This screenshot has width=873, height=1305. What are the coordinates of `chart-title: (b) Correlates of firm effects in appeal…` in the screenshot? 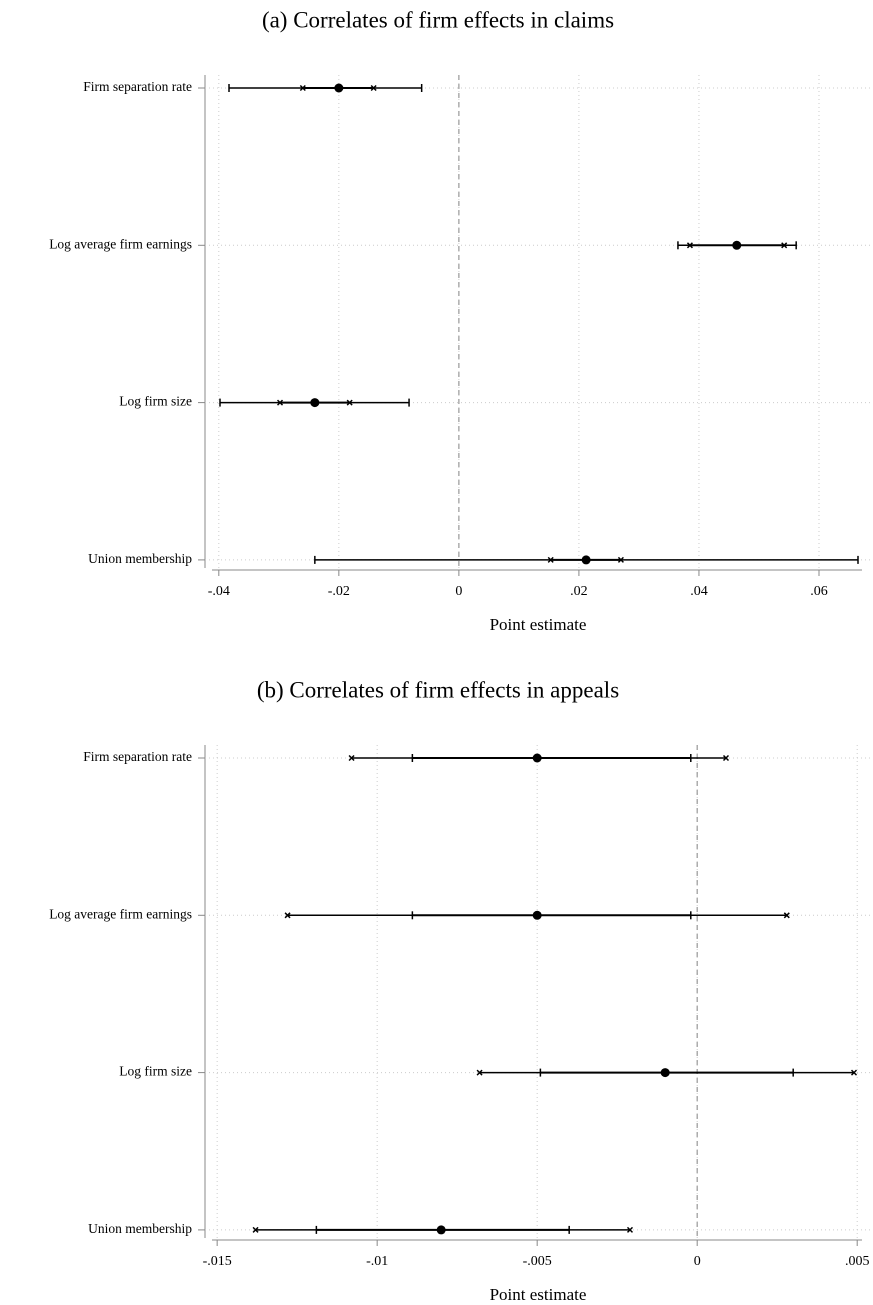 It's located at (438, 689).